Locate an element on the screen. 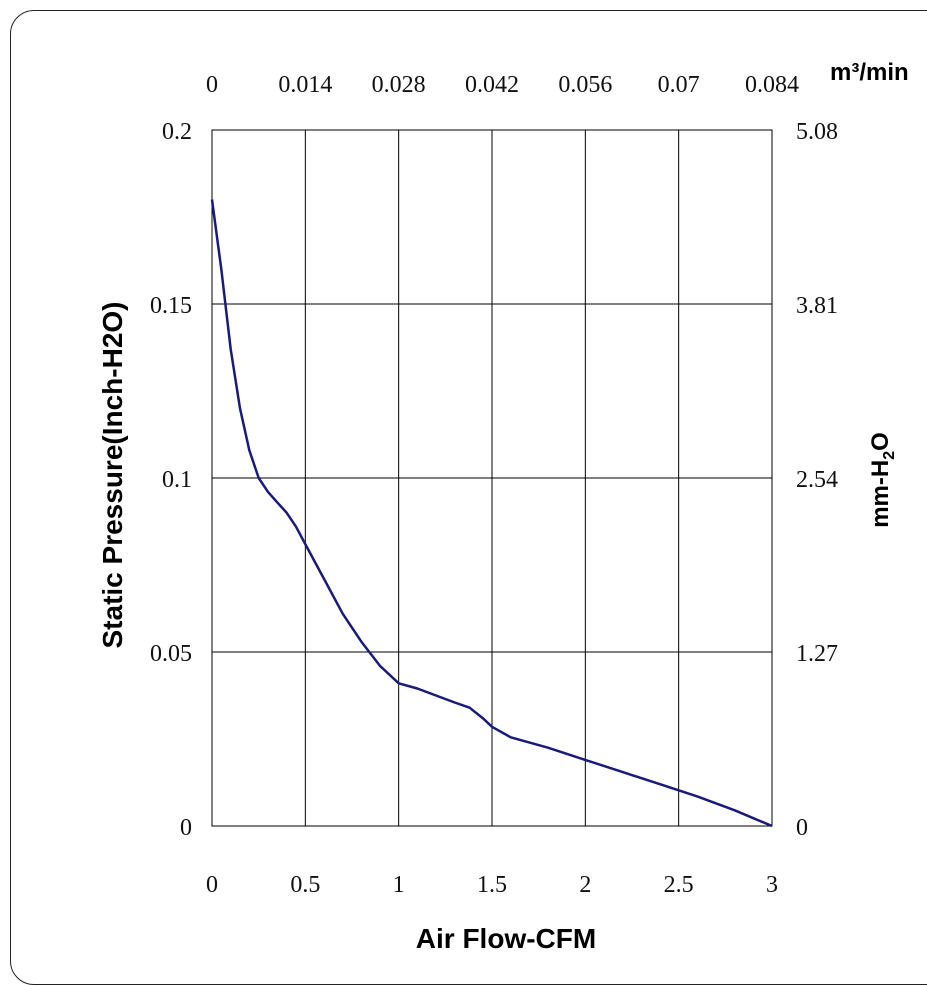 The image size is (927, 985). y-tick-label: 0 is located at coordinates (186, 828).